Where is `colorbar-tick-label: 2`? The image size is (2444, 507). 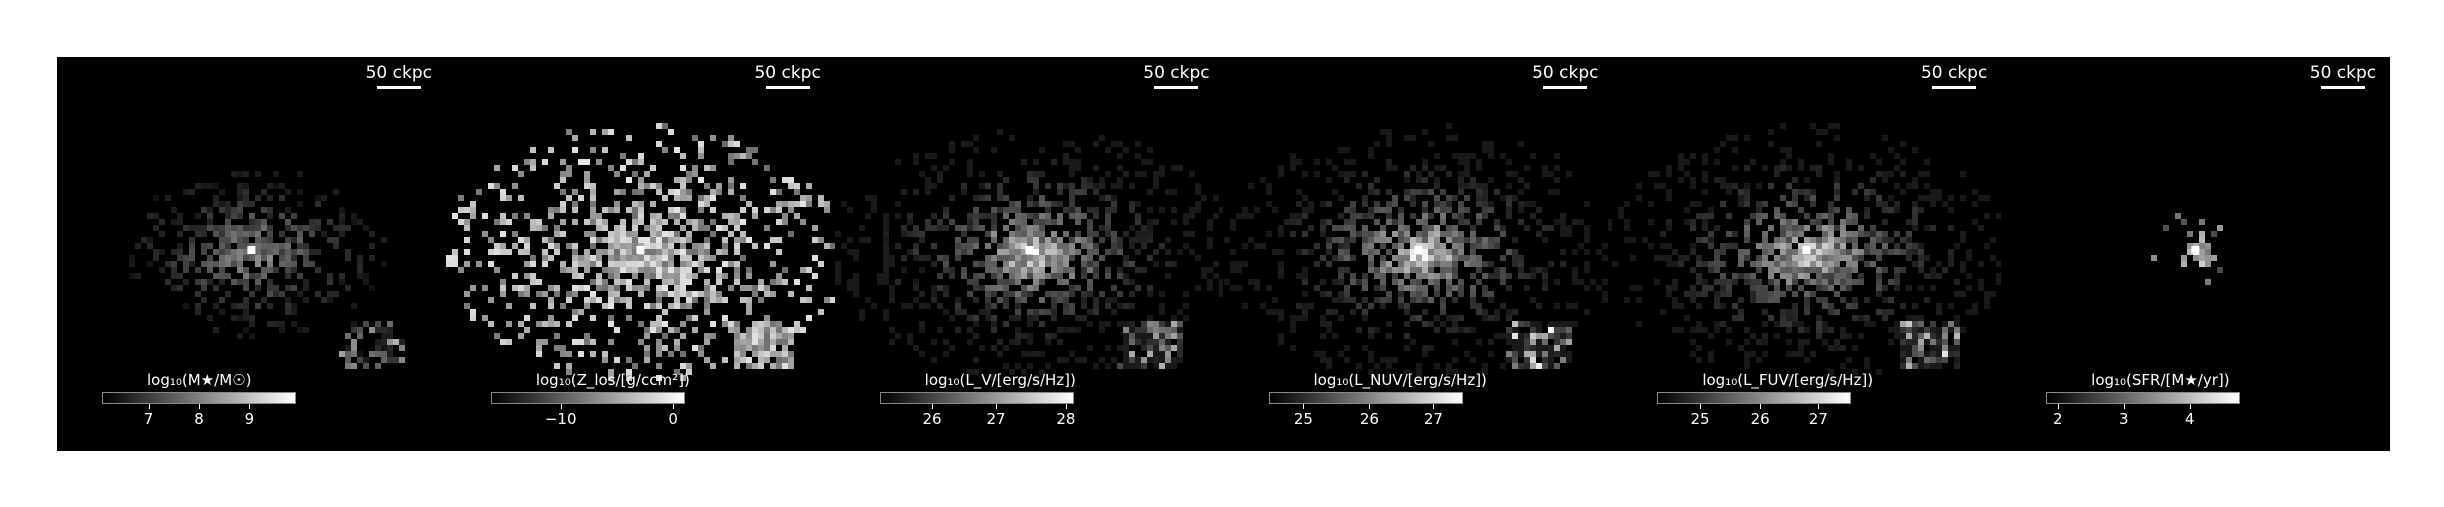
colorbar-tick-label: 2 is located at coordinates (2058, 419).